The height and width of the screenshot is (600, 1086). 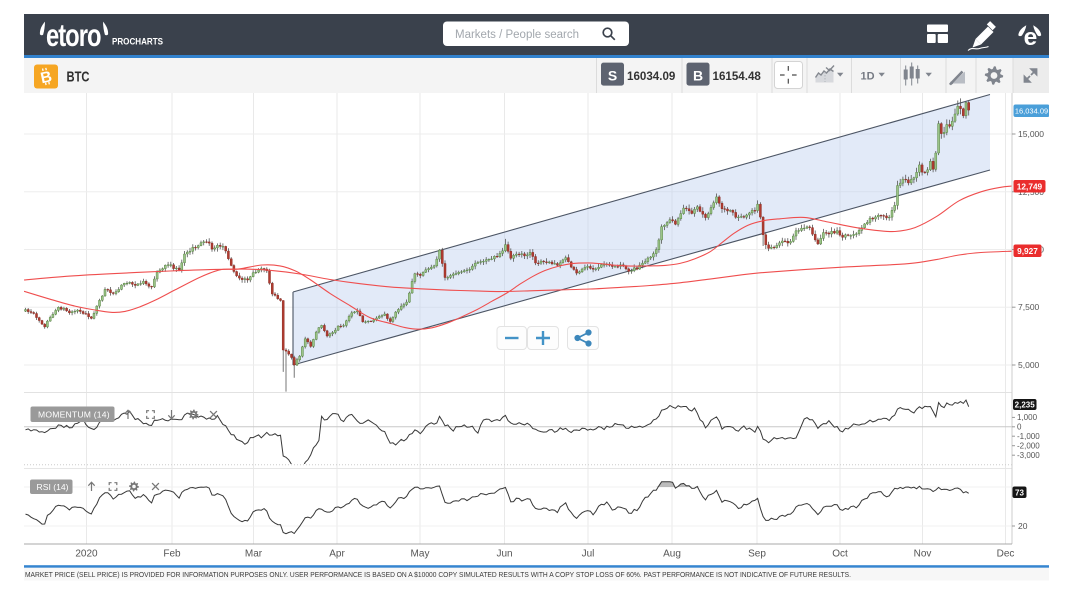 What do you see at coordinates (1031, 111) in the screenshot?
I see `svg-text: 16,034.09` at bounding box center [1031, 111].